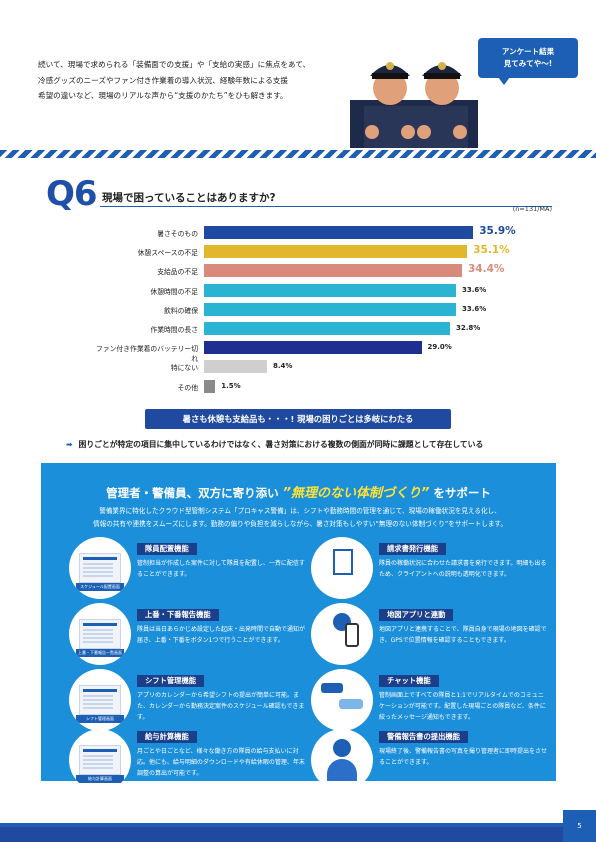  What do you see at coordinates (343, 562) in the screenshot?
I see `invoice-icon` at bounding box center [343, 562].